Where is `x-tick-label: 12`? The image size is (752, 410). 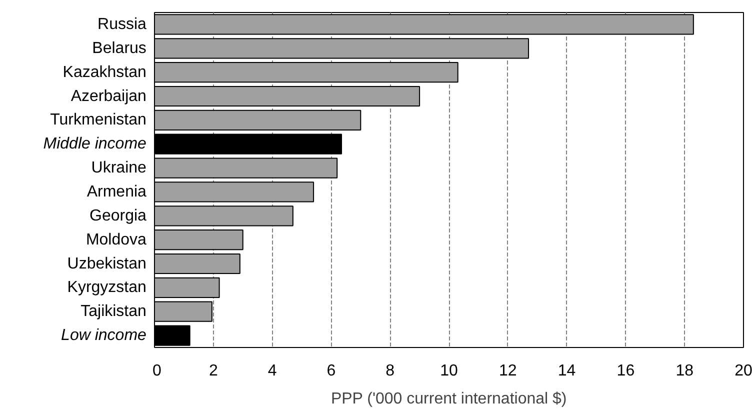
x-tick-label: 12 is located at coordinates (508, 371).